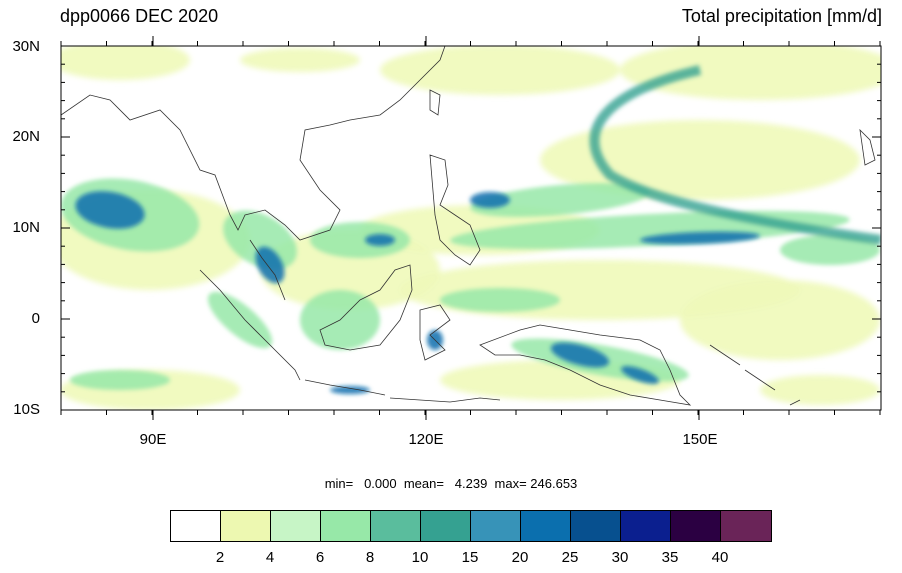  What do you see at coordinates (570, 557) in the screenshot?
I see `colorbar-label: 25` at bounding box center [570, 557].